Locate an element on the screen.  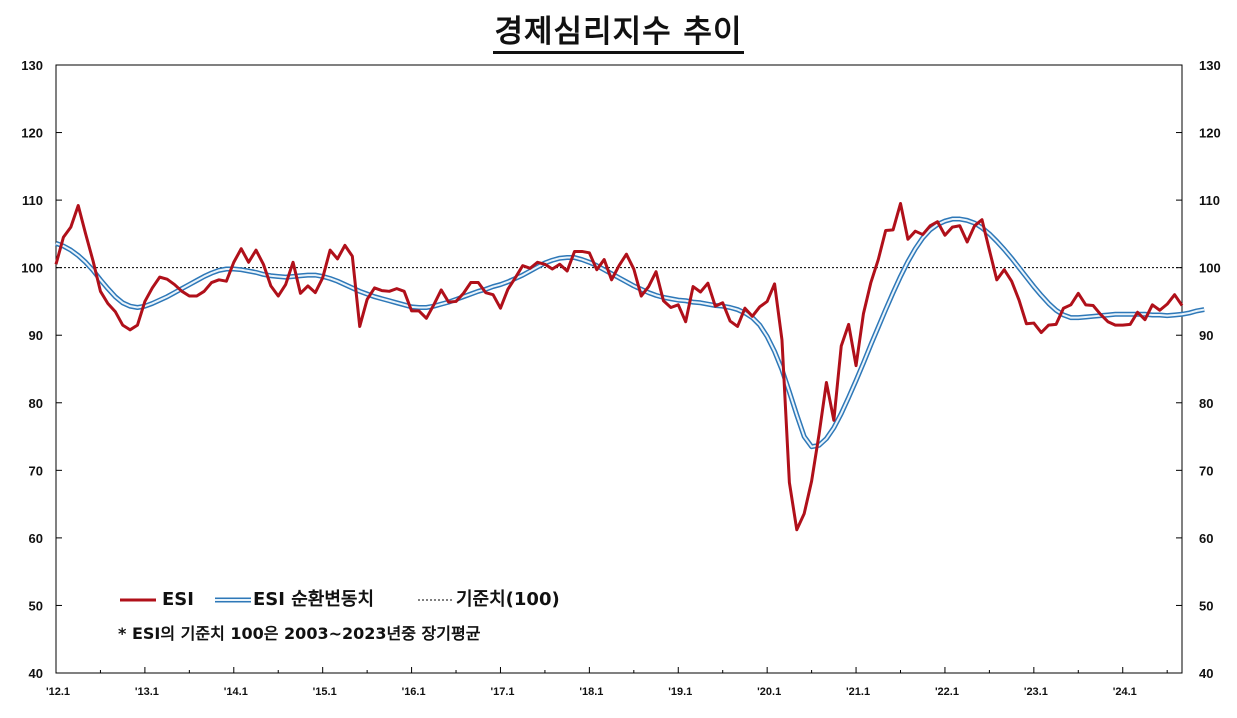
chart-title: 경제심리지수 추이 is located at coordinates (618, 30).